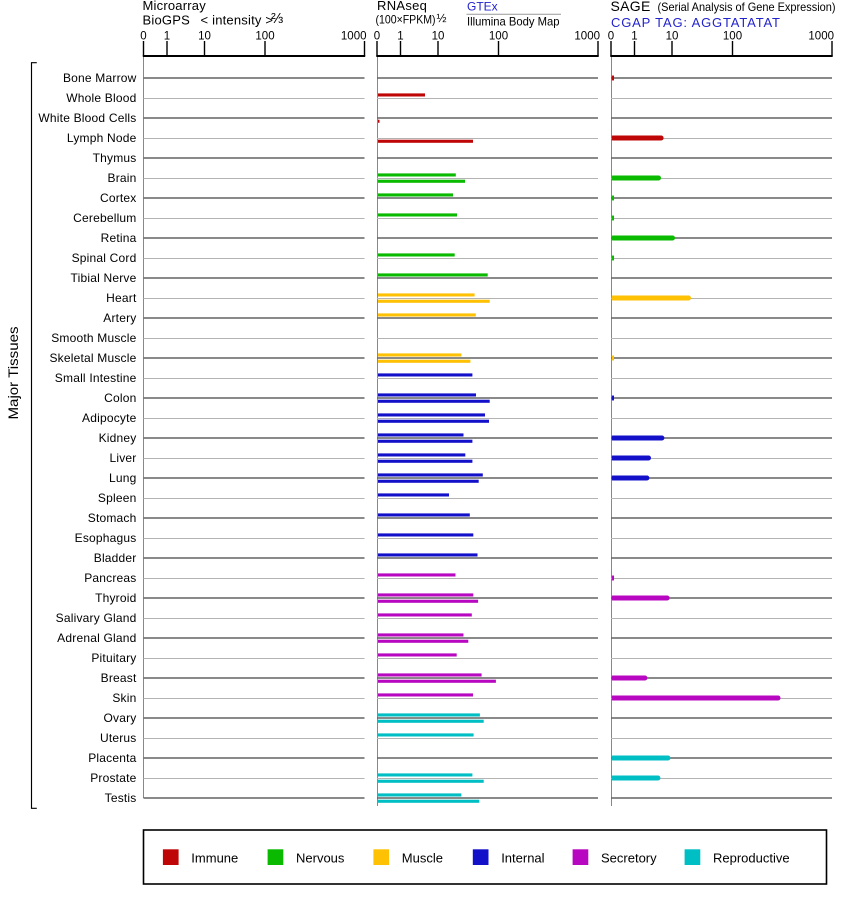  What do you see at coordinates (93, 338) in the screenshot?
I see `svg-text: Smooth Muscle` at bounding box center [93, 338].